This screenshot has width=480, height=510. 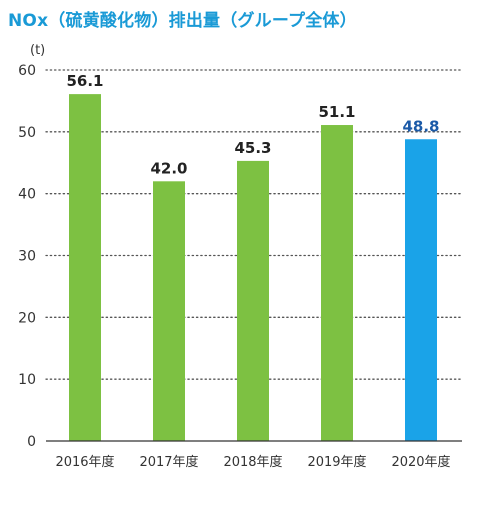 I want to click on y-axis-unit-label: (t), so click(x=37, y=50).